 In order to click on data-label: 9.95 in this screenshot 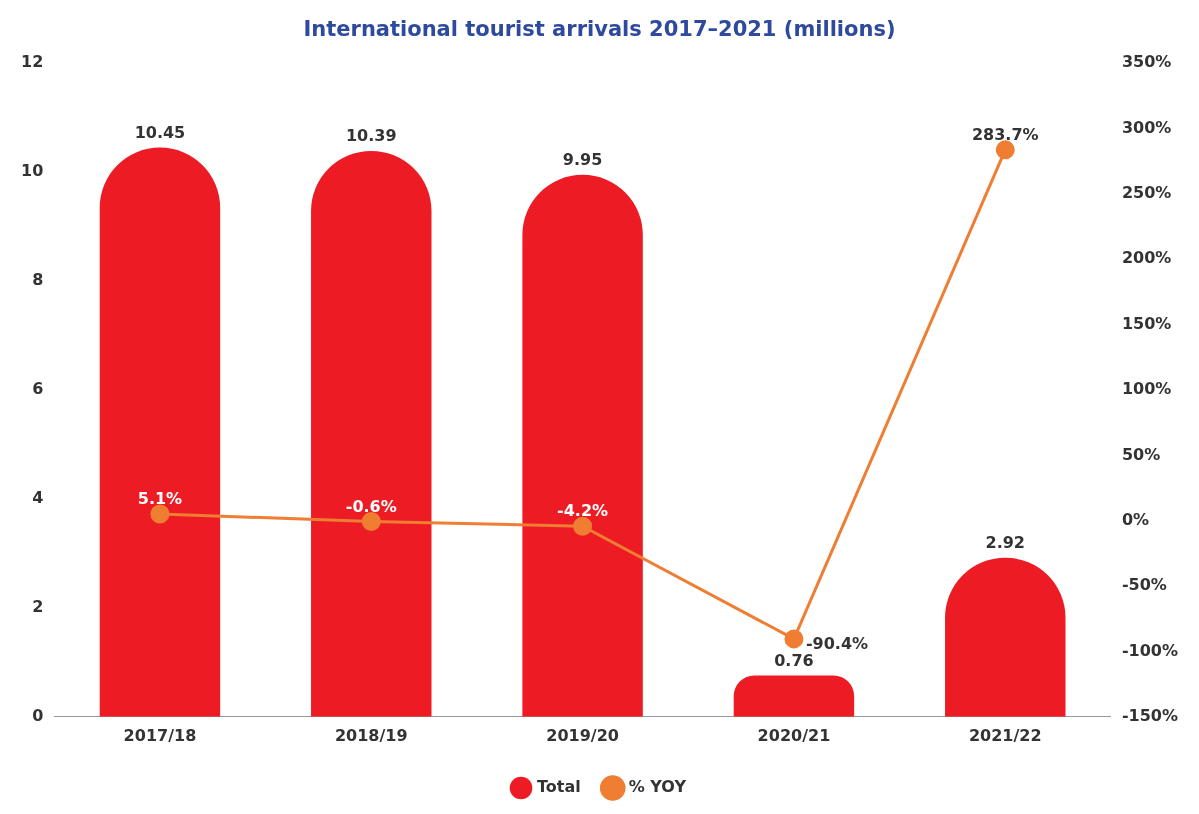, I will do `click(582, 160)`.